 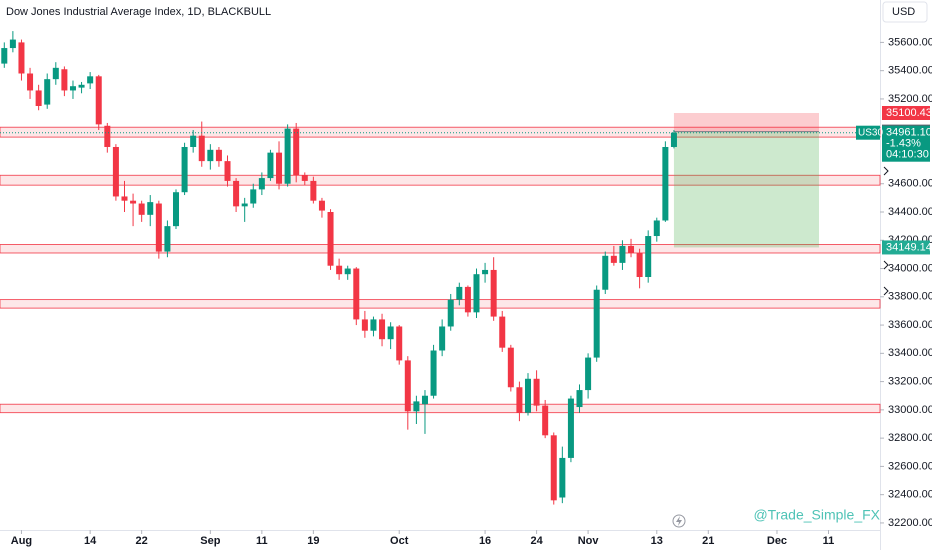 I want to click on countdown: 04:10:30, so click(x=907, y=155).